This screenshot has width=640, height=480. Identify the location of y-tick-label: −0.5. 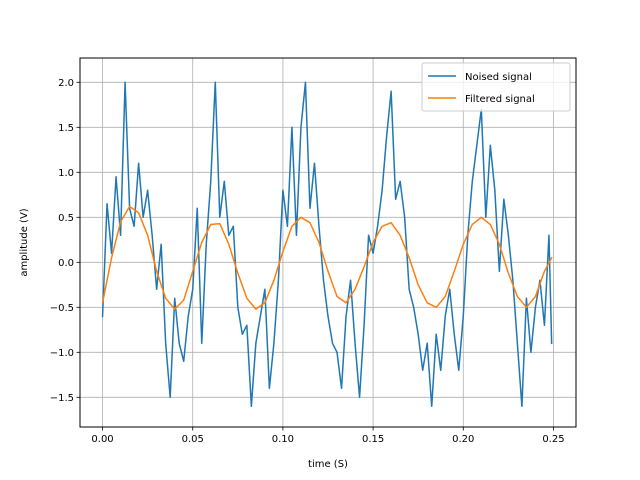
(62, 308).